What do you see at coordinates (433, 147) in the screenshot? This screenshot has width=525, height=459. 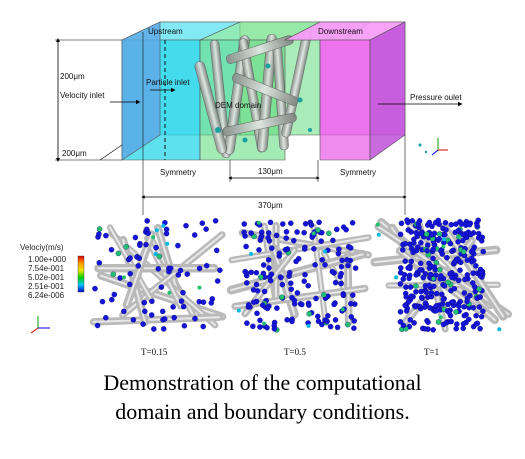 I see `axis-triad-top` at bounding box center [433, 147].